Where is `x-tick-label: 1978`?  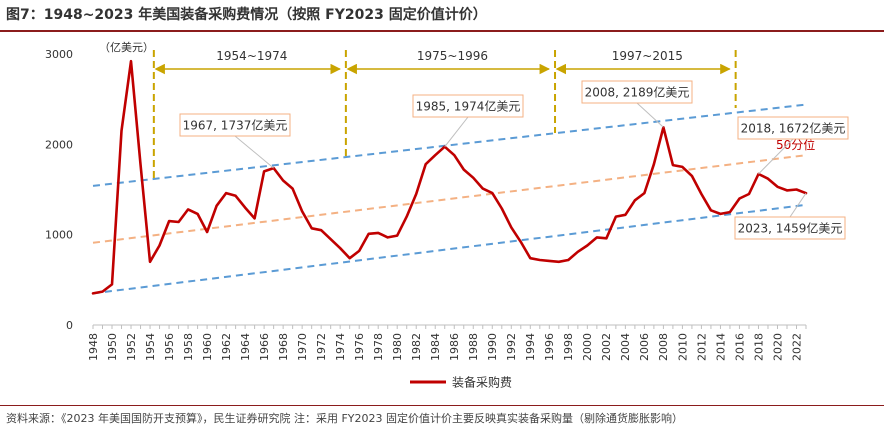 x-tick-label: 1978 is located at coordinates (378, 347).